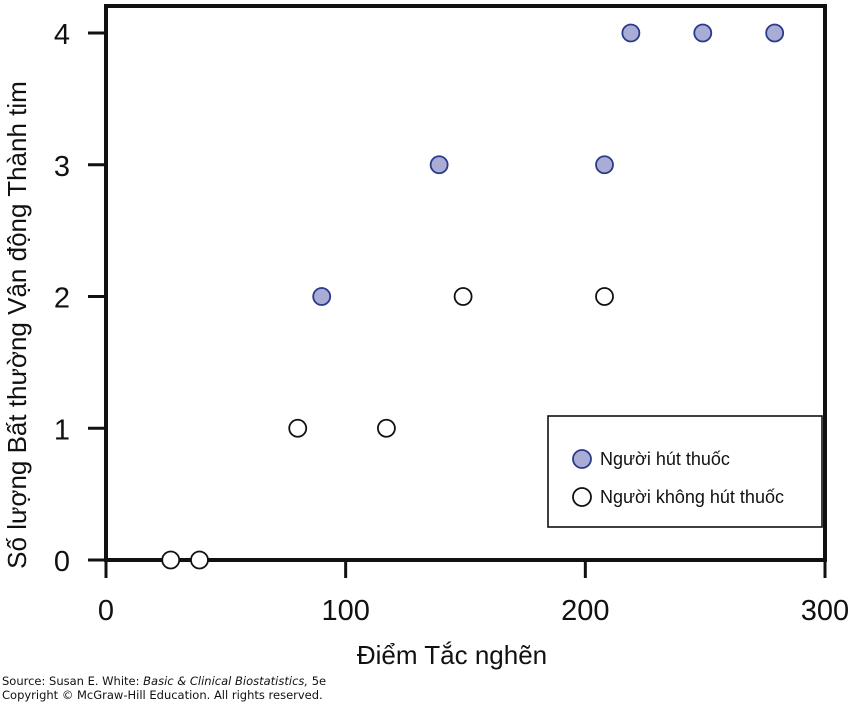 The image size is (855, 704). I want to click on y-tick-label: 0, so click(62, 562).